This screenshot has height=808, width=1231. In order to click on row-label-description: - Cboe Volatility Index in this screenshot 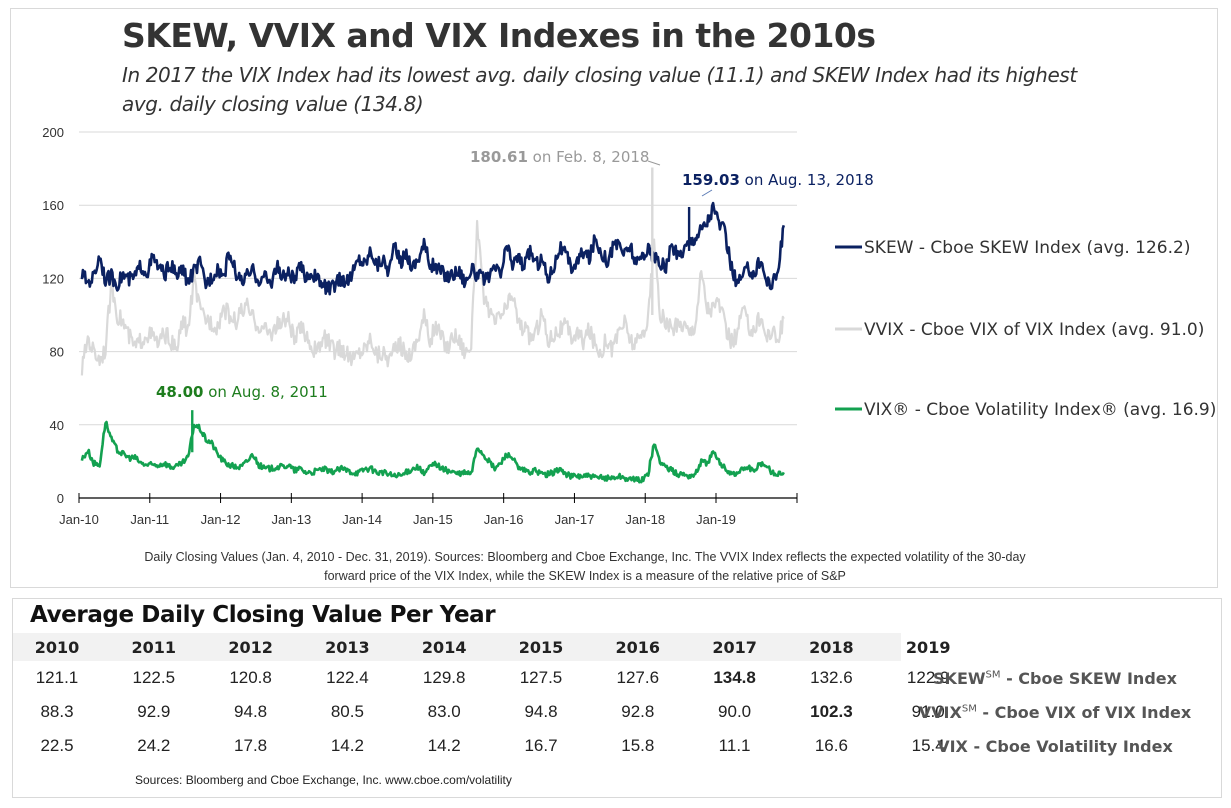, I will do `click(1070, 746)`.